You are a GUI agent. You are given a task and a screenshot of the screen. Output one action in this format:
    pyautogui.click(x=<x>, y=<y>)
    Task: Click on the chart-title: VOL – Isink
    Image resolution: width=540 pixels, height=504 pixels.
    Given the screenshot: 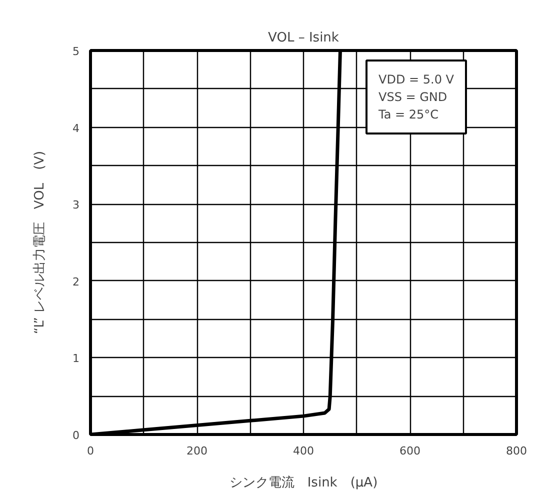 What is the action you would take?
    pyautogui.click(x=304, y=38)
    